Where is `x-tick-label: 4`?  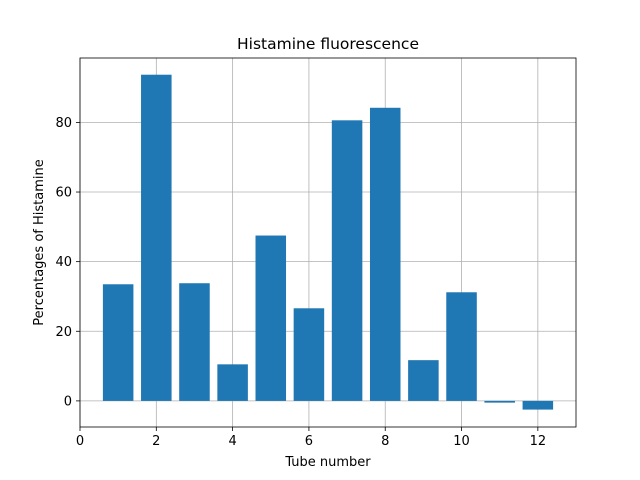
x-tick-label: 4 is located at coordinates (232, 441).